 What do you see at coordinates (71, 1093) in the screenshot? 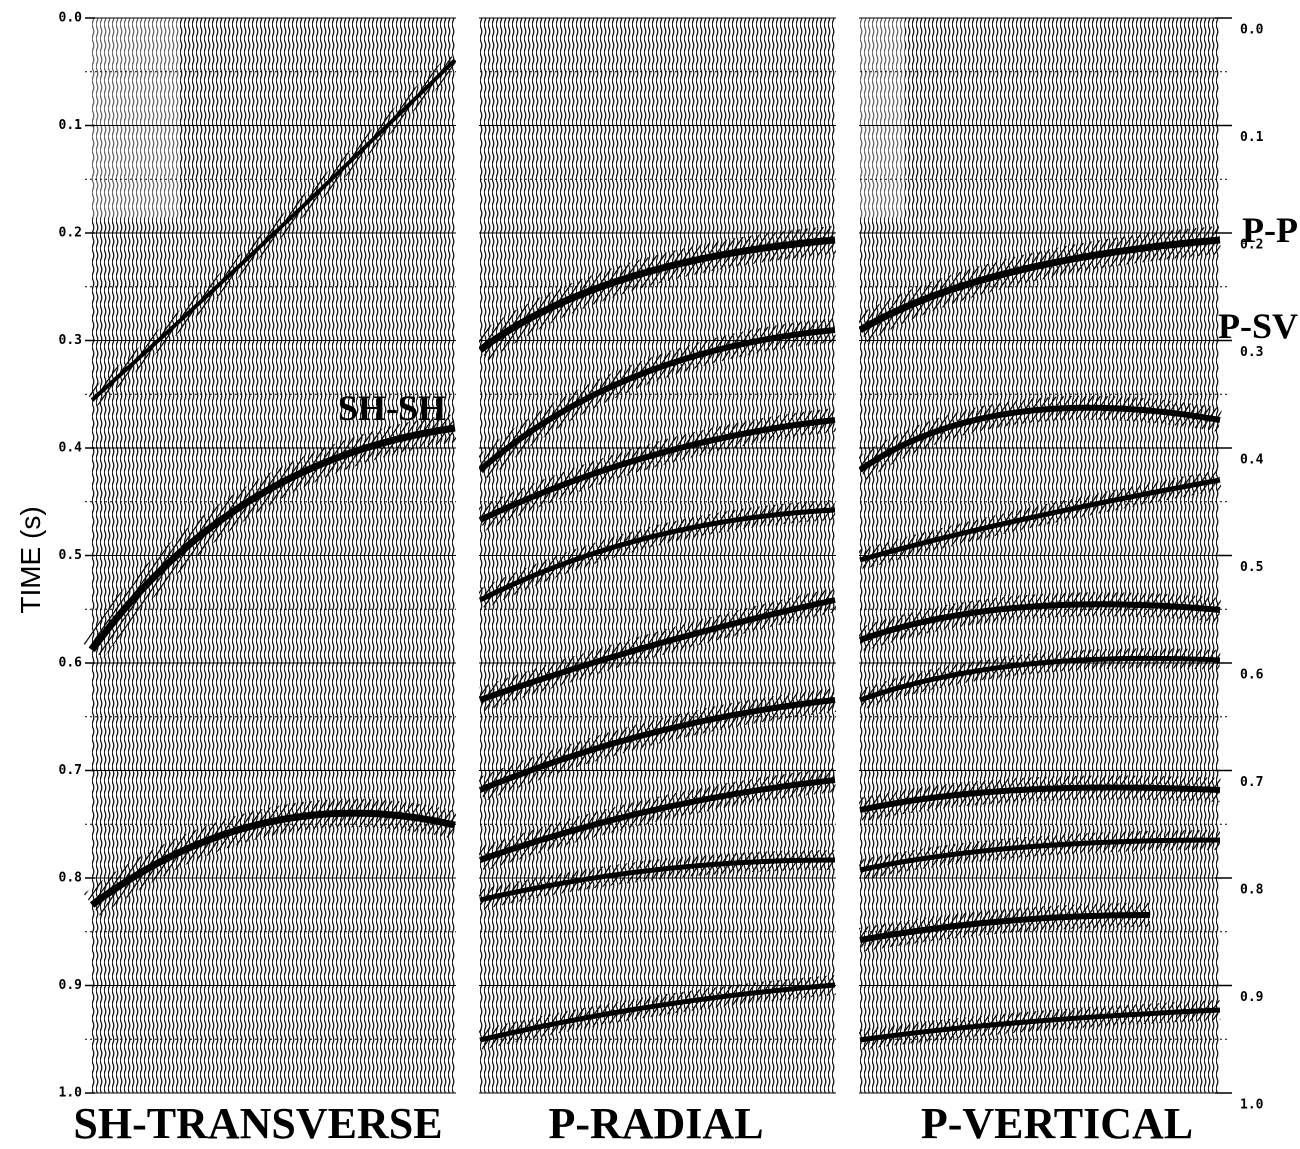
I see `left-tick-label: 1.0` at bounding box center [71, 1093].